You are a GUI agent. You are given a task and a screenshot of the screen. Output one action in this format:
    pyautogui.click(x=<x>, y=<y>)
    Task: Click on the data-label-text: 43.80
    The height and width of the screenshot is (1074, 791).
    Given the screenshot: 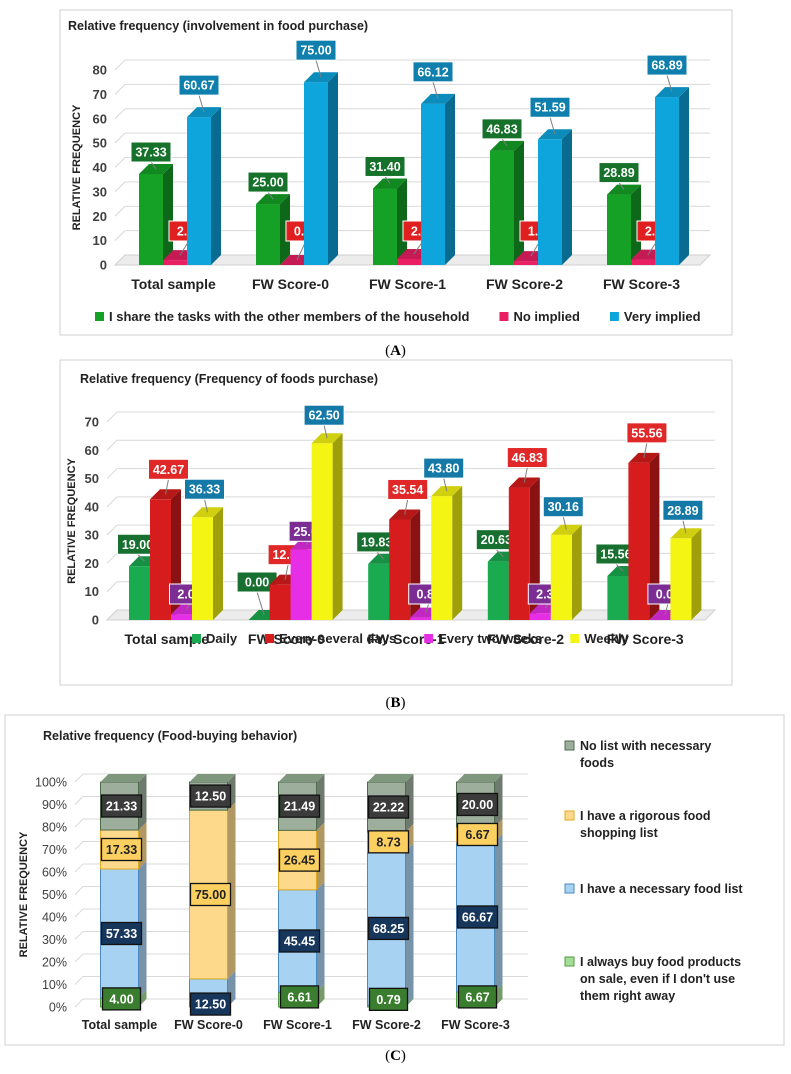 What is the action you would take?
    pyautogui.click(x=443, y=469)
    